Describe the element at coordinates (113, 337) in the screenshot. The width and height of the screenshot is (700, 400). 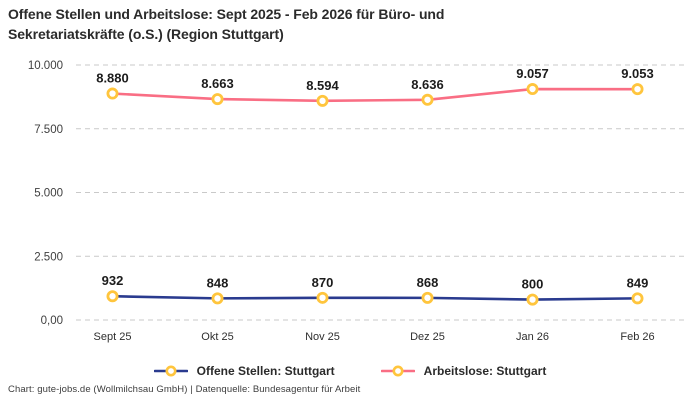
I see `x-axis-tick-label-sept-25: Sept 25` at that location.